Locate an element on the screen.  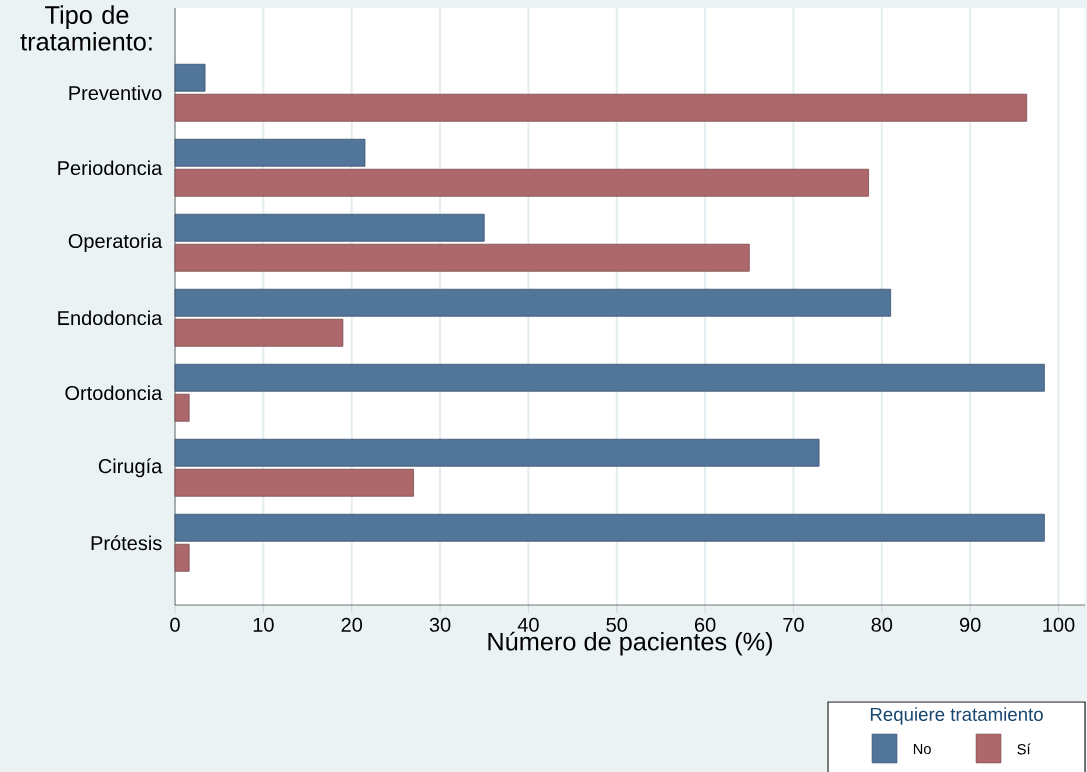
x-tick-label: 10 is located at coordinates (263, 624).